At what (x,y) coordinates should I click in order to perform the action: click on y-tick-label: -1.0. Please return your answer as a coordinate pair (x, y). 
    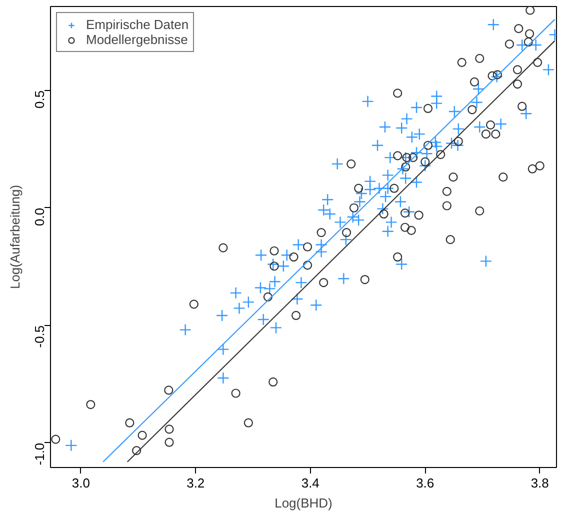
    Looking at the image, I should click on (39, 454).